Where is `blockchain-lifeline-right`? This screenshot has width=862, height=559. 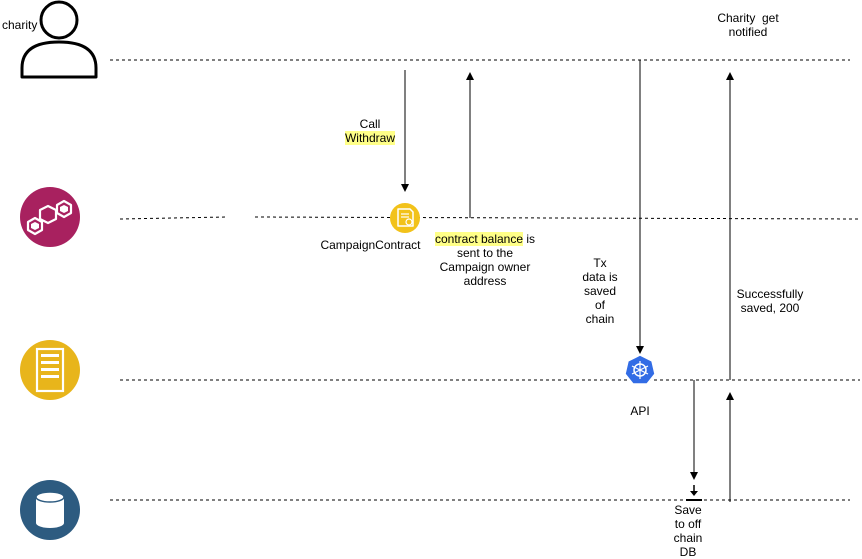
blockchain-lifeline-right is located at coordinates (556, 218).